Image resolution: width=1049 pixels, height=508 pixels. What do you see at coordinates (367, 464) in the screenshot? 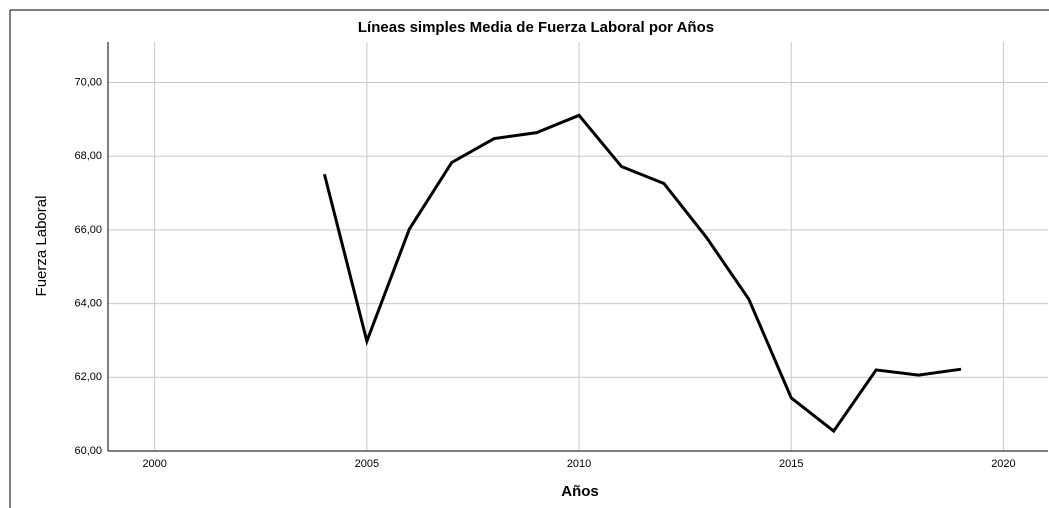
I see `x-tick-label: 2005` at bounding box center [367, 464].